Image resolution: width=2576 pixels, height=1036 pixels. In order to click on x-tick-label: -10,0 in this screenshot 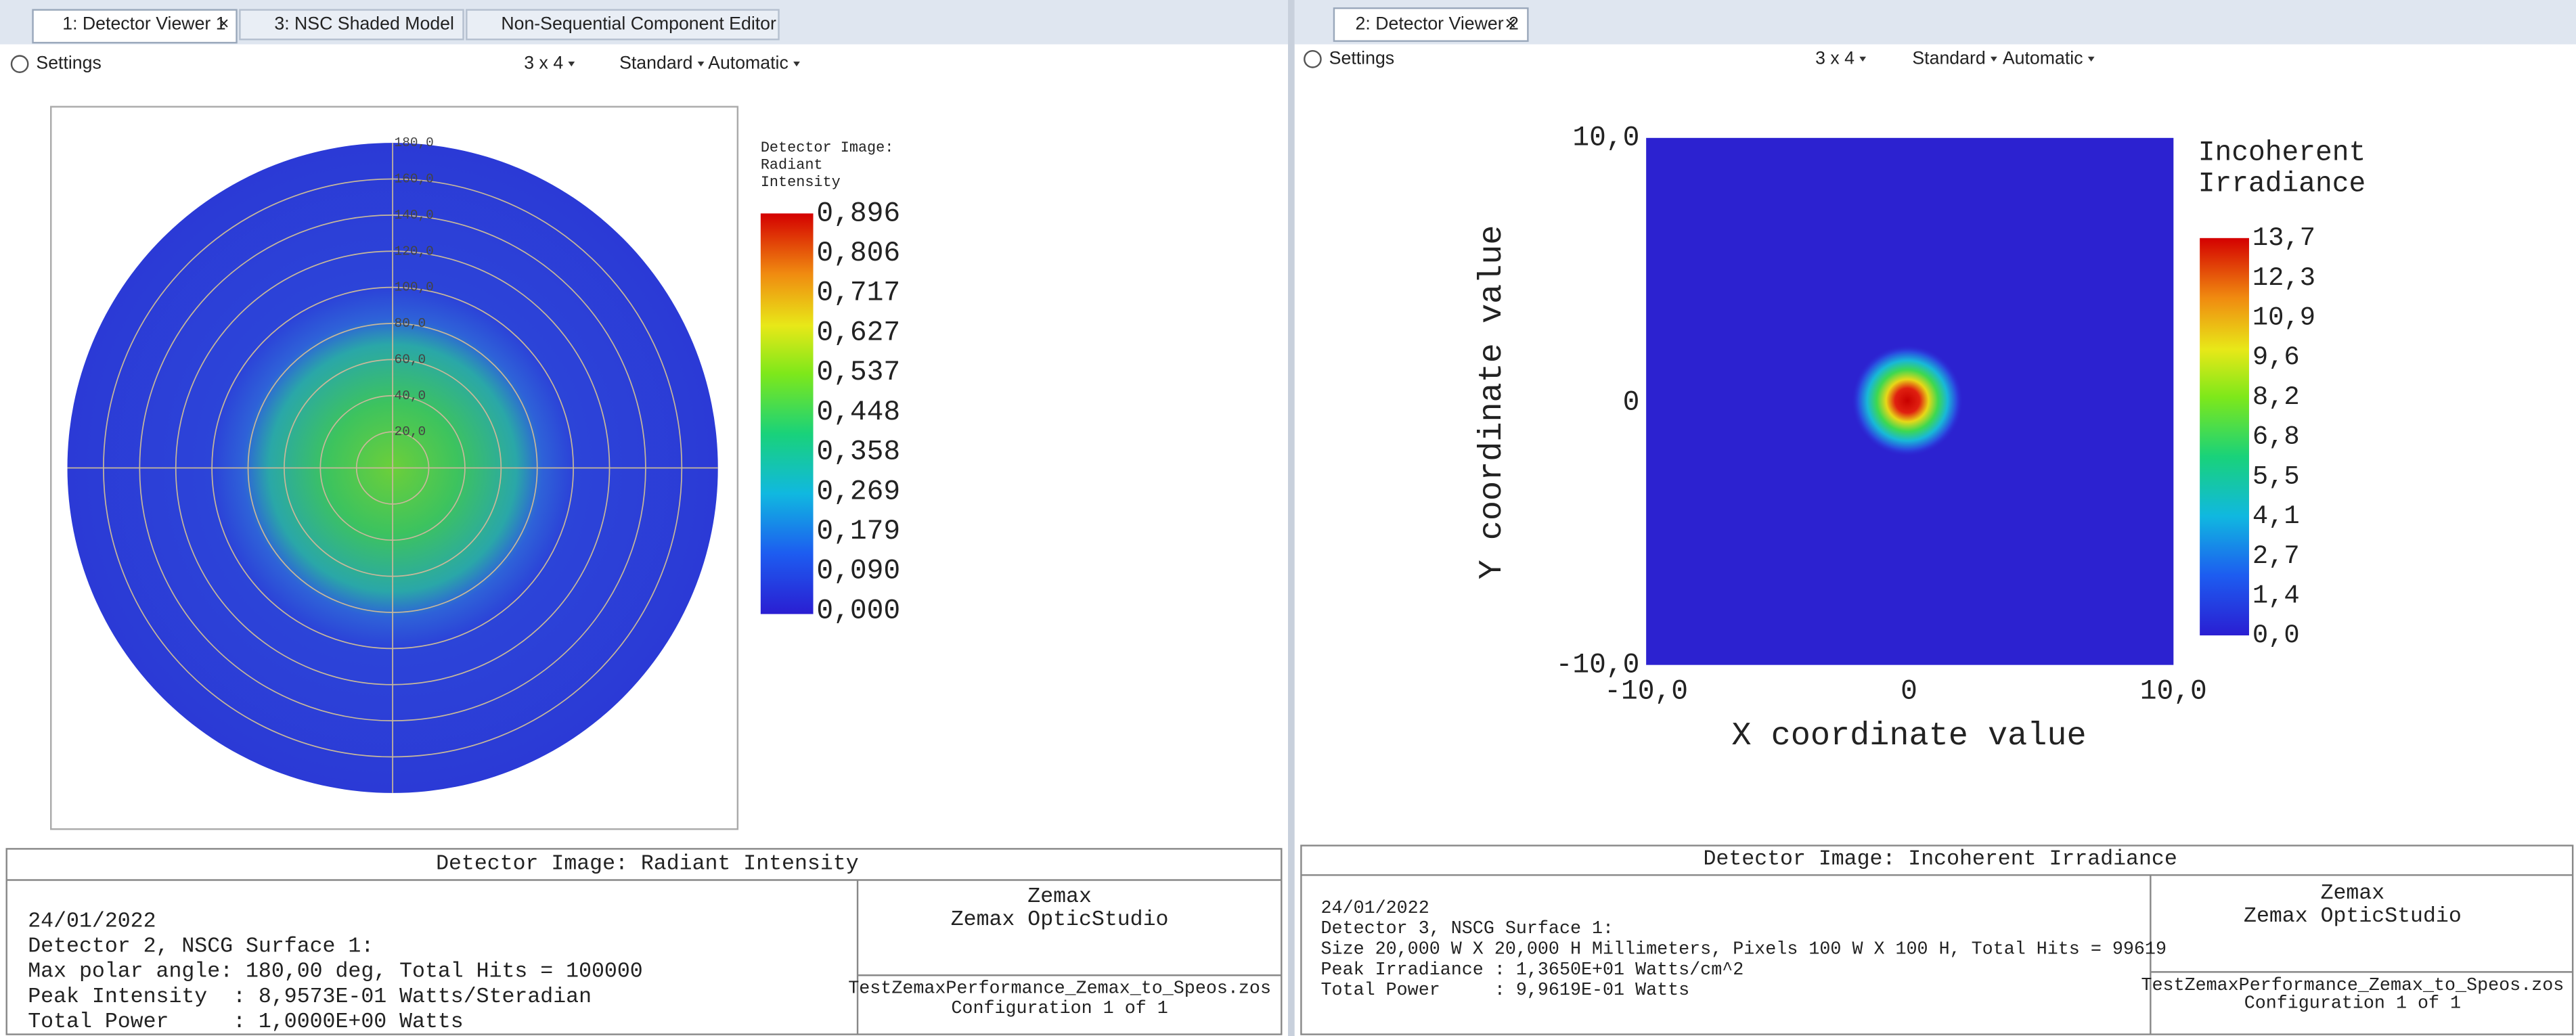, I will do `click(1646, 691)`.